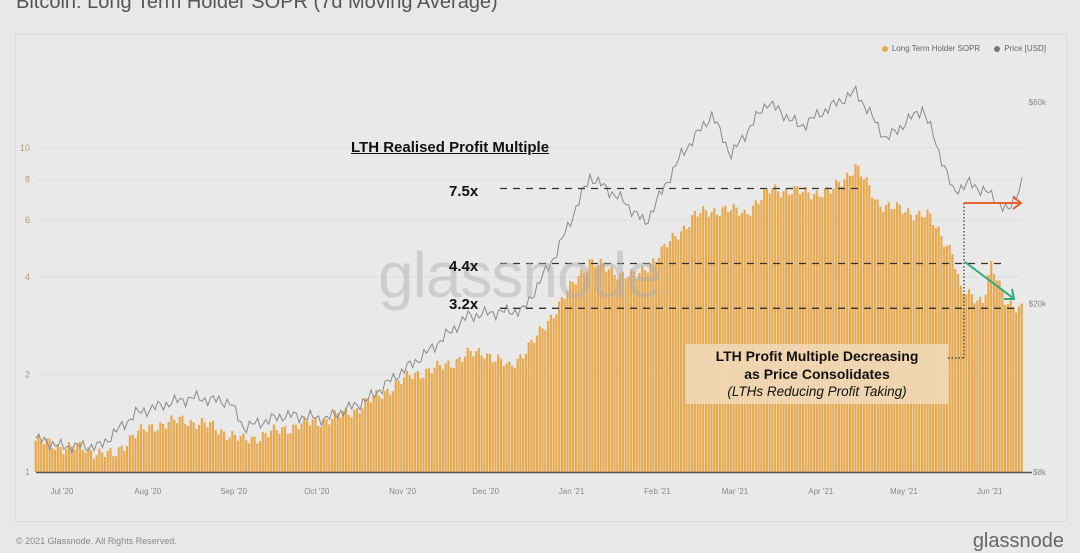 The image size is (1080, 553). I want to click on x-tick-label: Oct '20, so click(317, 491).